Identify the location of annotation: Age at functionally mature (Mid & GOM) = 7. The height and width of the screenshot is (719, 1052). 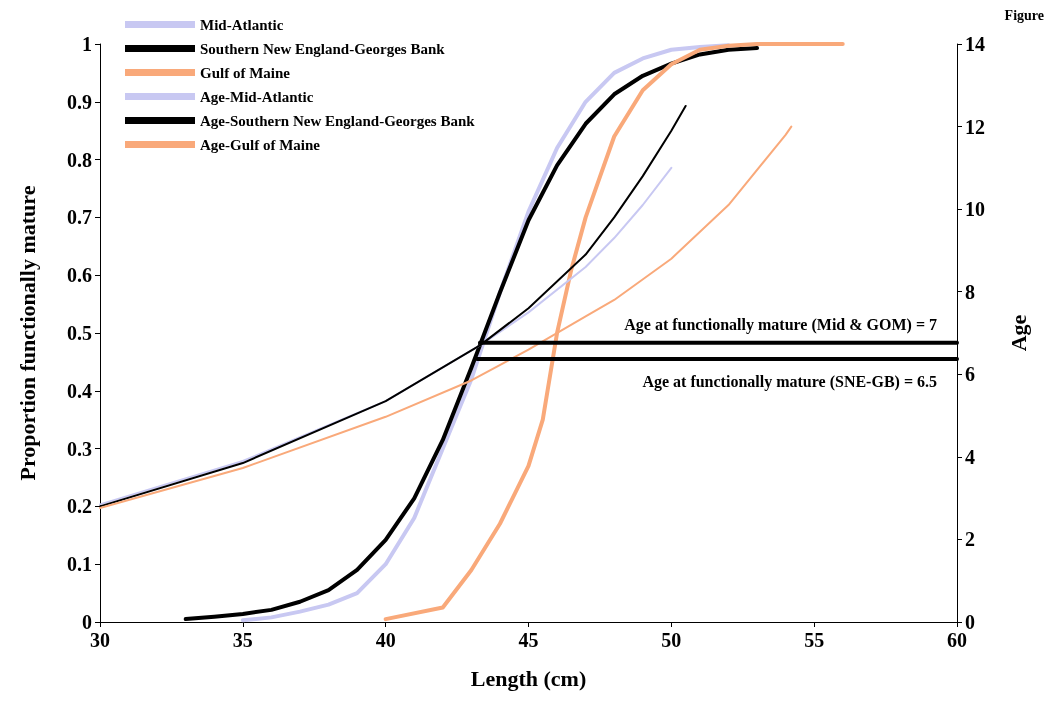
(780, 325).